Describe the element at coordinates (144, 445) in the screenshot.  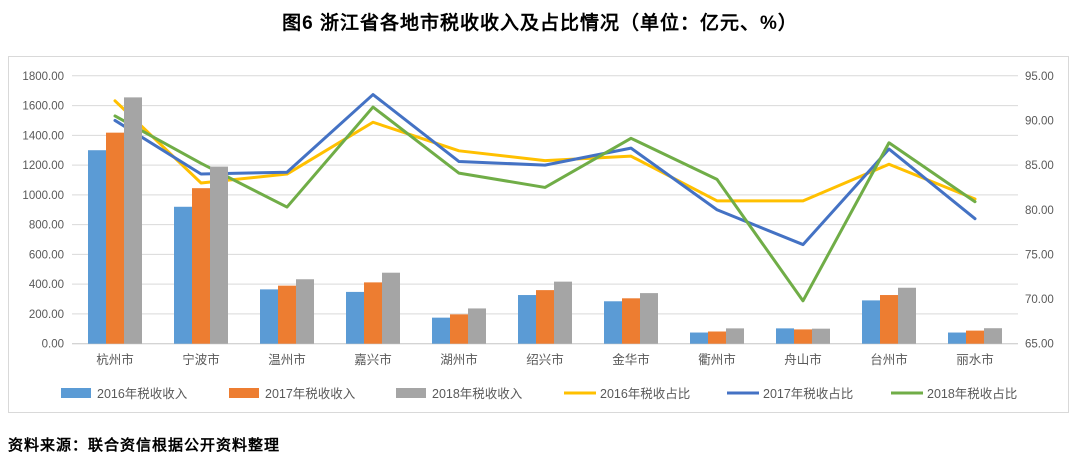
I see `source-note: 资料来源：联合资信根据公开资料整理` at that location.